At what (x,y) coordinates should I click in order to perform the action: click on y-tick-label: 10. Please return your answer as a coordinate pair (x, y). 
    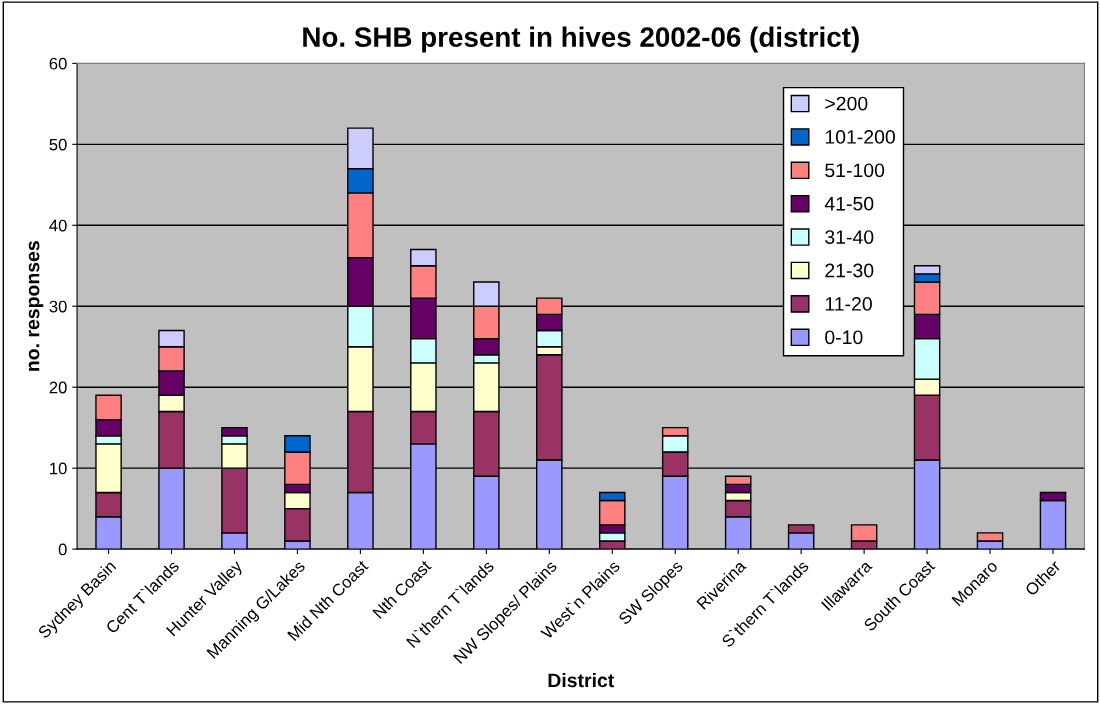
    Looking at the image, I should click on (58, 468).